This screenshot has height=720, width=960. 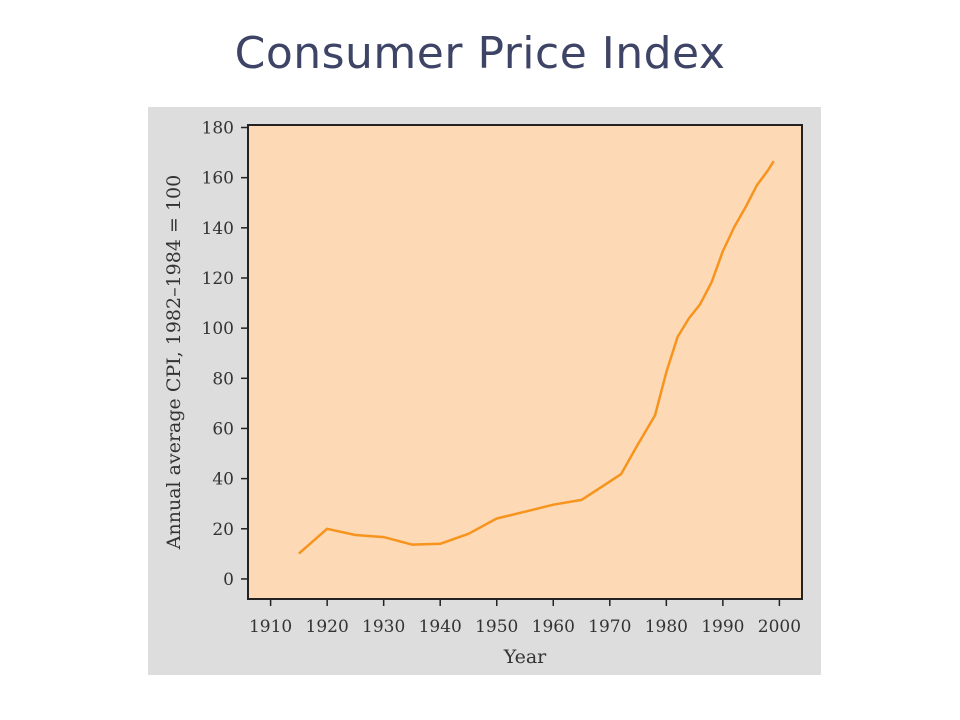 What do you see at coordinates (228, 580) in the screenshot?
I see `y-tick-label: 0` at bounding box center [228, 580].